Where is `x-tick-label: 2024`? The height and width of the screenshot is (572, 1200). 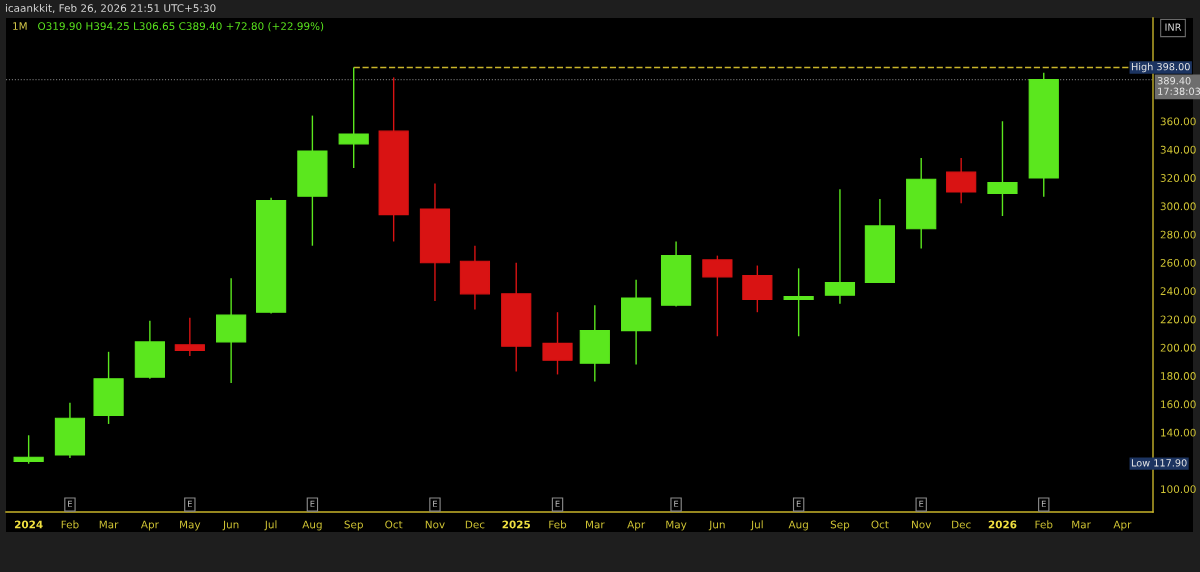 x-tick-label: 2024 is located at coordinates (28, 524).